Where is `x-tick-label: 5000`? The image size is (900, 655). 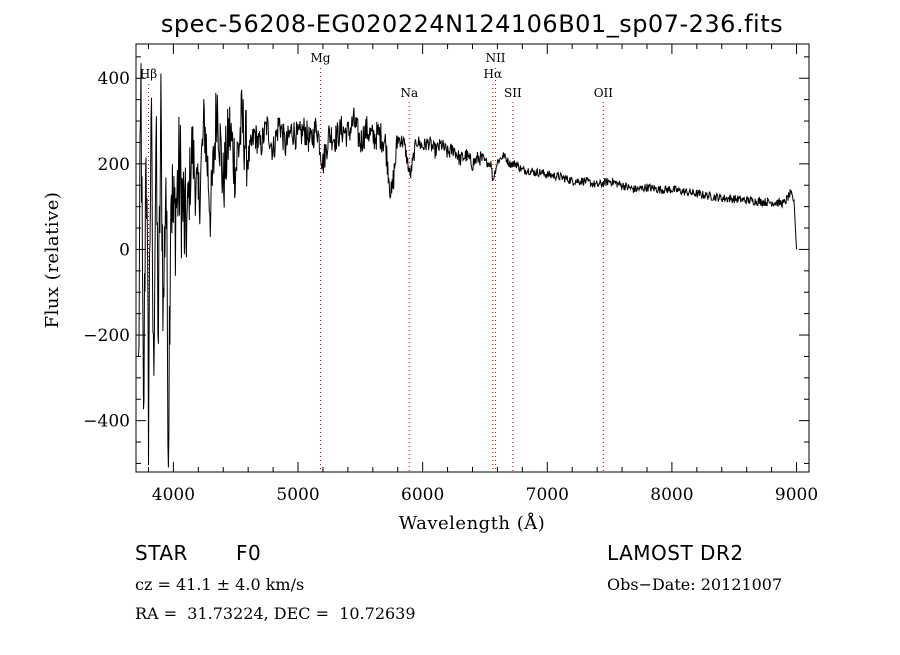 x-tick-label: 5000 is located at coordinates (297, 495).